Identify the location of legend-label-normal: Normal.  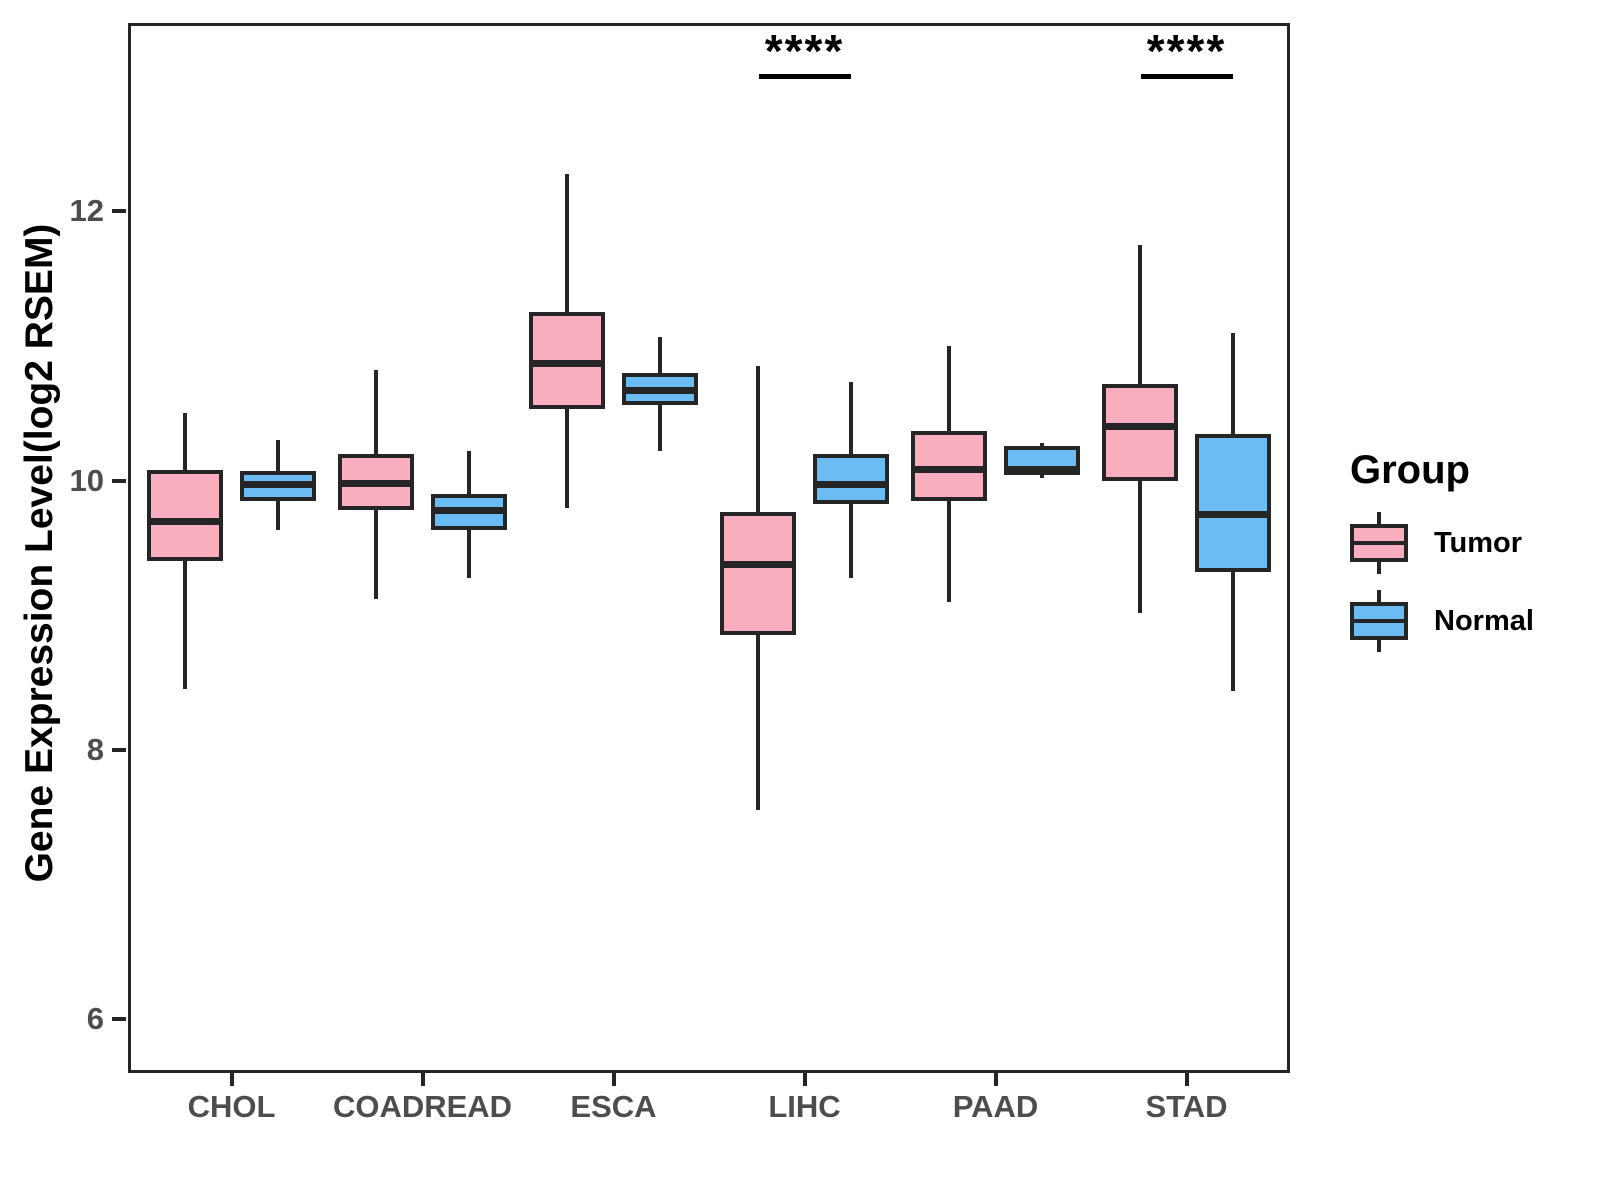
(1484, 620).